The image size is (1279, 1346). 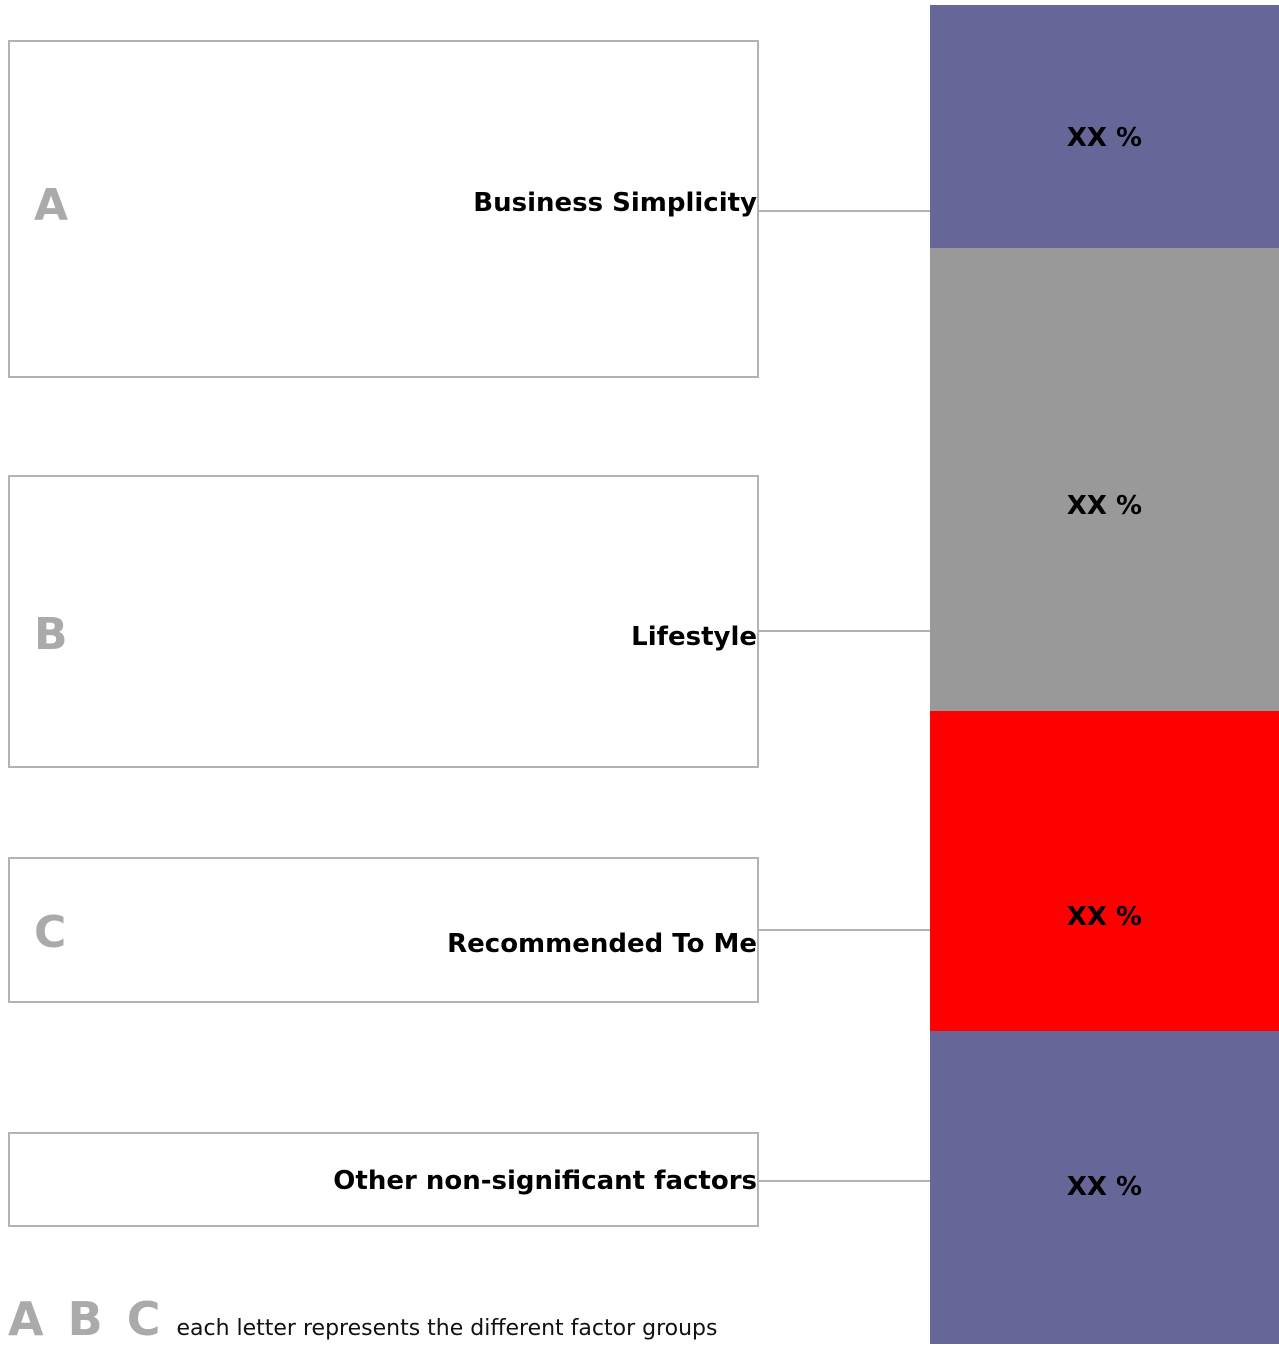 What do you see at coordinates (1104, 506) in the screenshot?
I see `bar-segment-b-value: XX %` at bounding box center [1104, 506].